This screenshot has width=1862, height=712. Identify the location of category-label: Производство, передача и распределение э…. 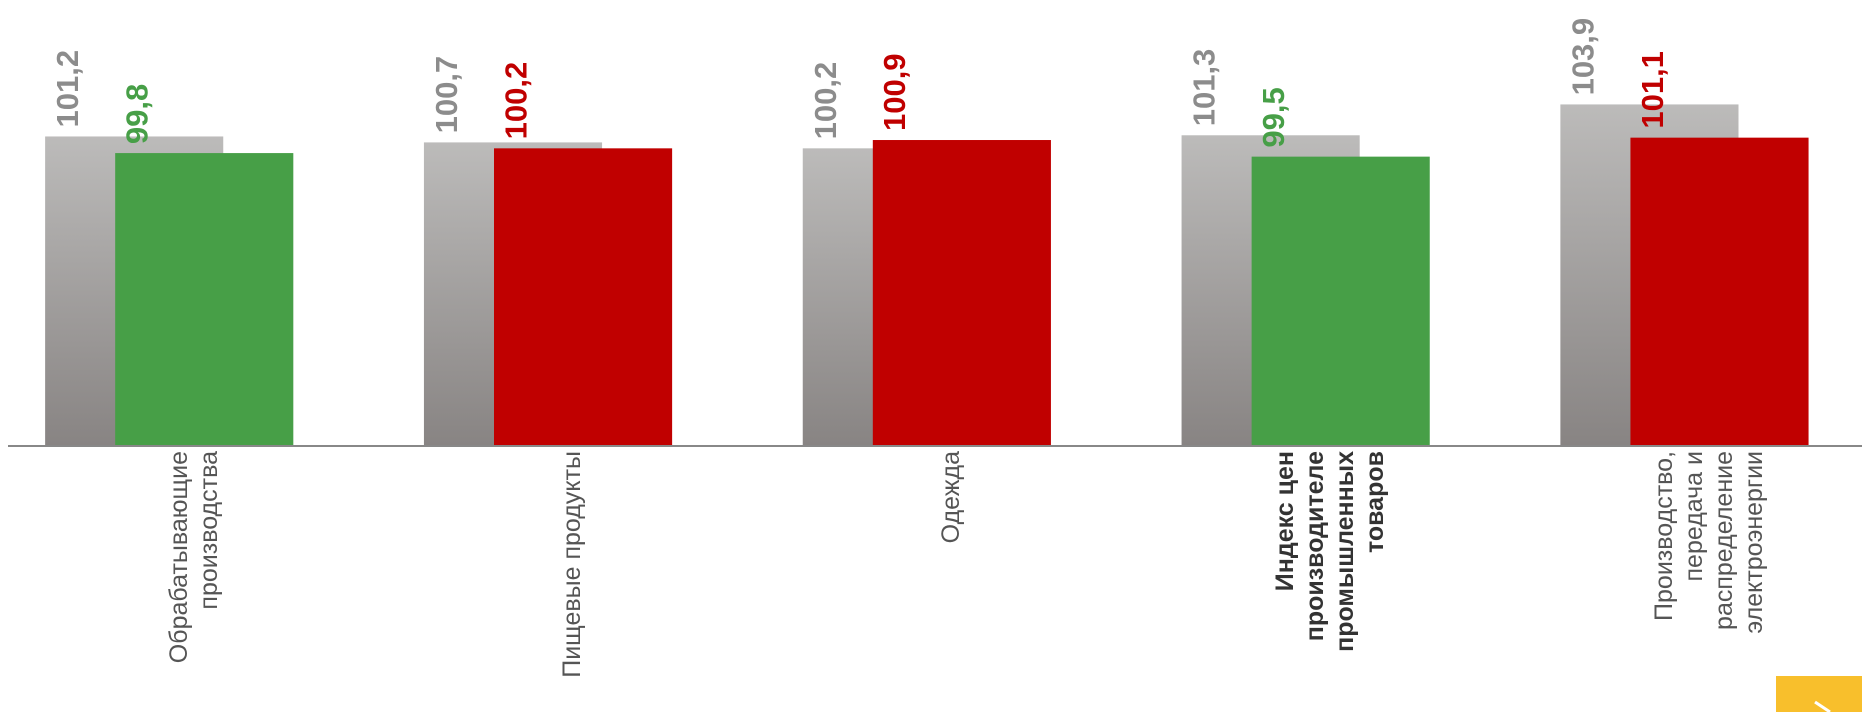
(1708, 542).